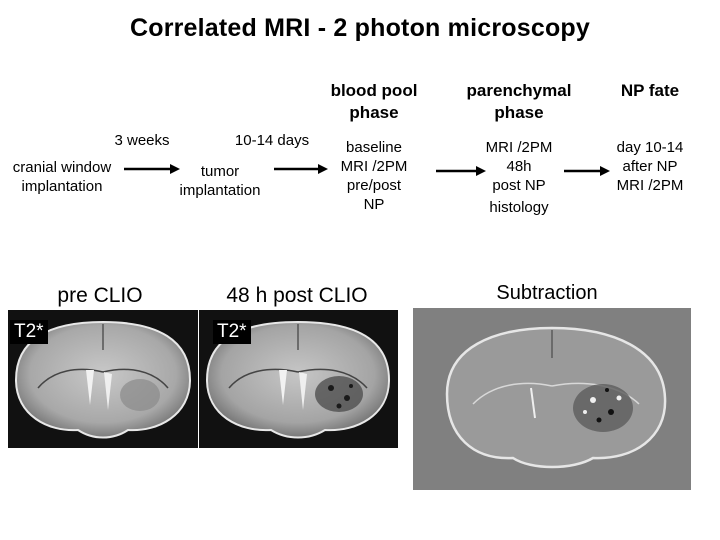 This screenshot has height=540, width=720. I want to click on post-clio-label: 48 h post CLIO, so click(297, 295).